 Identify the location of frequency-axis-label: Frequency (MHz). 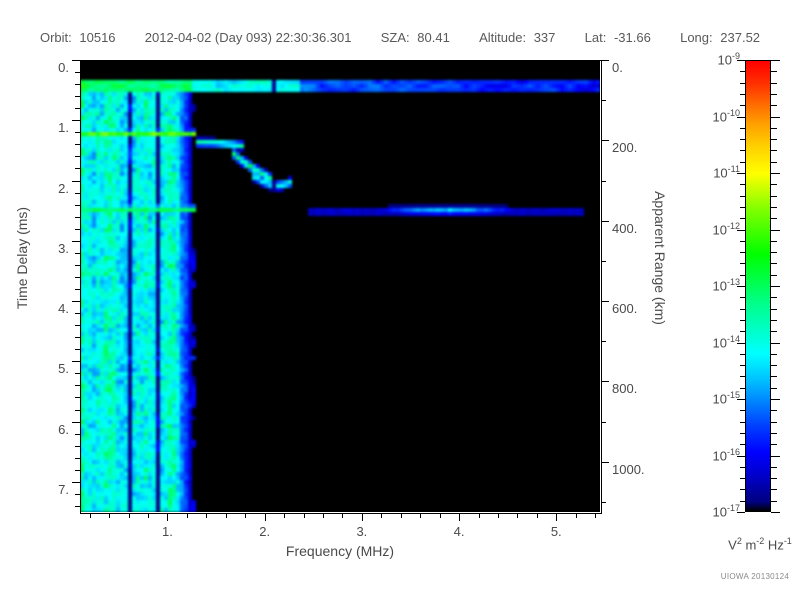
(340, 551).